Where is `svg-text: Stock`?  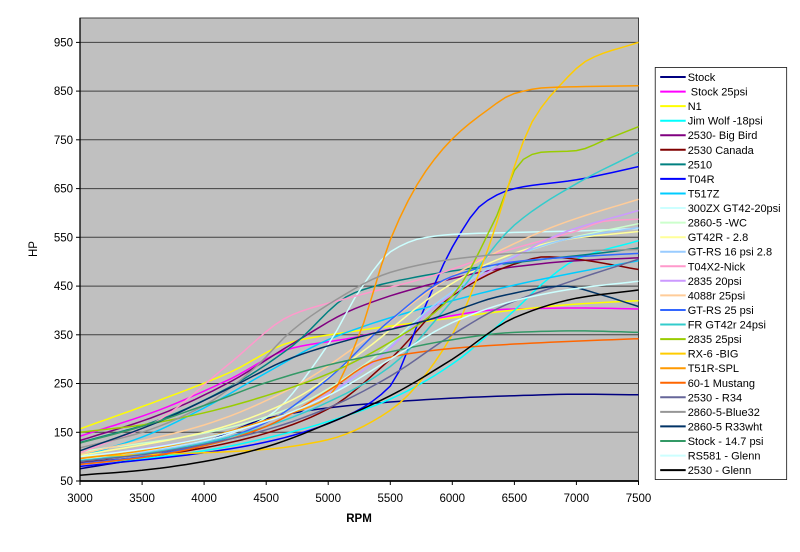
svg-text: Stock is located at coordinates (702, 78).